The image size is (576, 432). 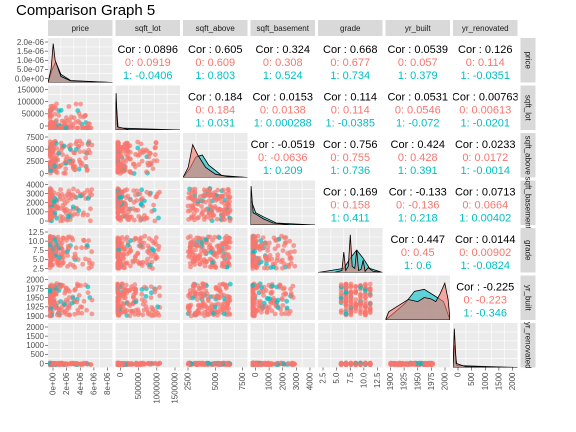 What do you see at coordinates (418, 266) in the screenshot?
I see `cor-group-1: 1: 0.6` at bounding box center [418, 266].